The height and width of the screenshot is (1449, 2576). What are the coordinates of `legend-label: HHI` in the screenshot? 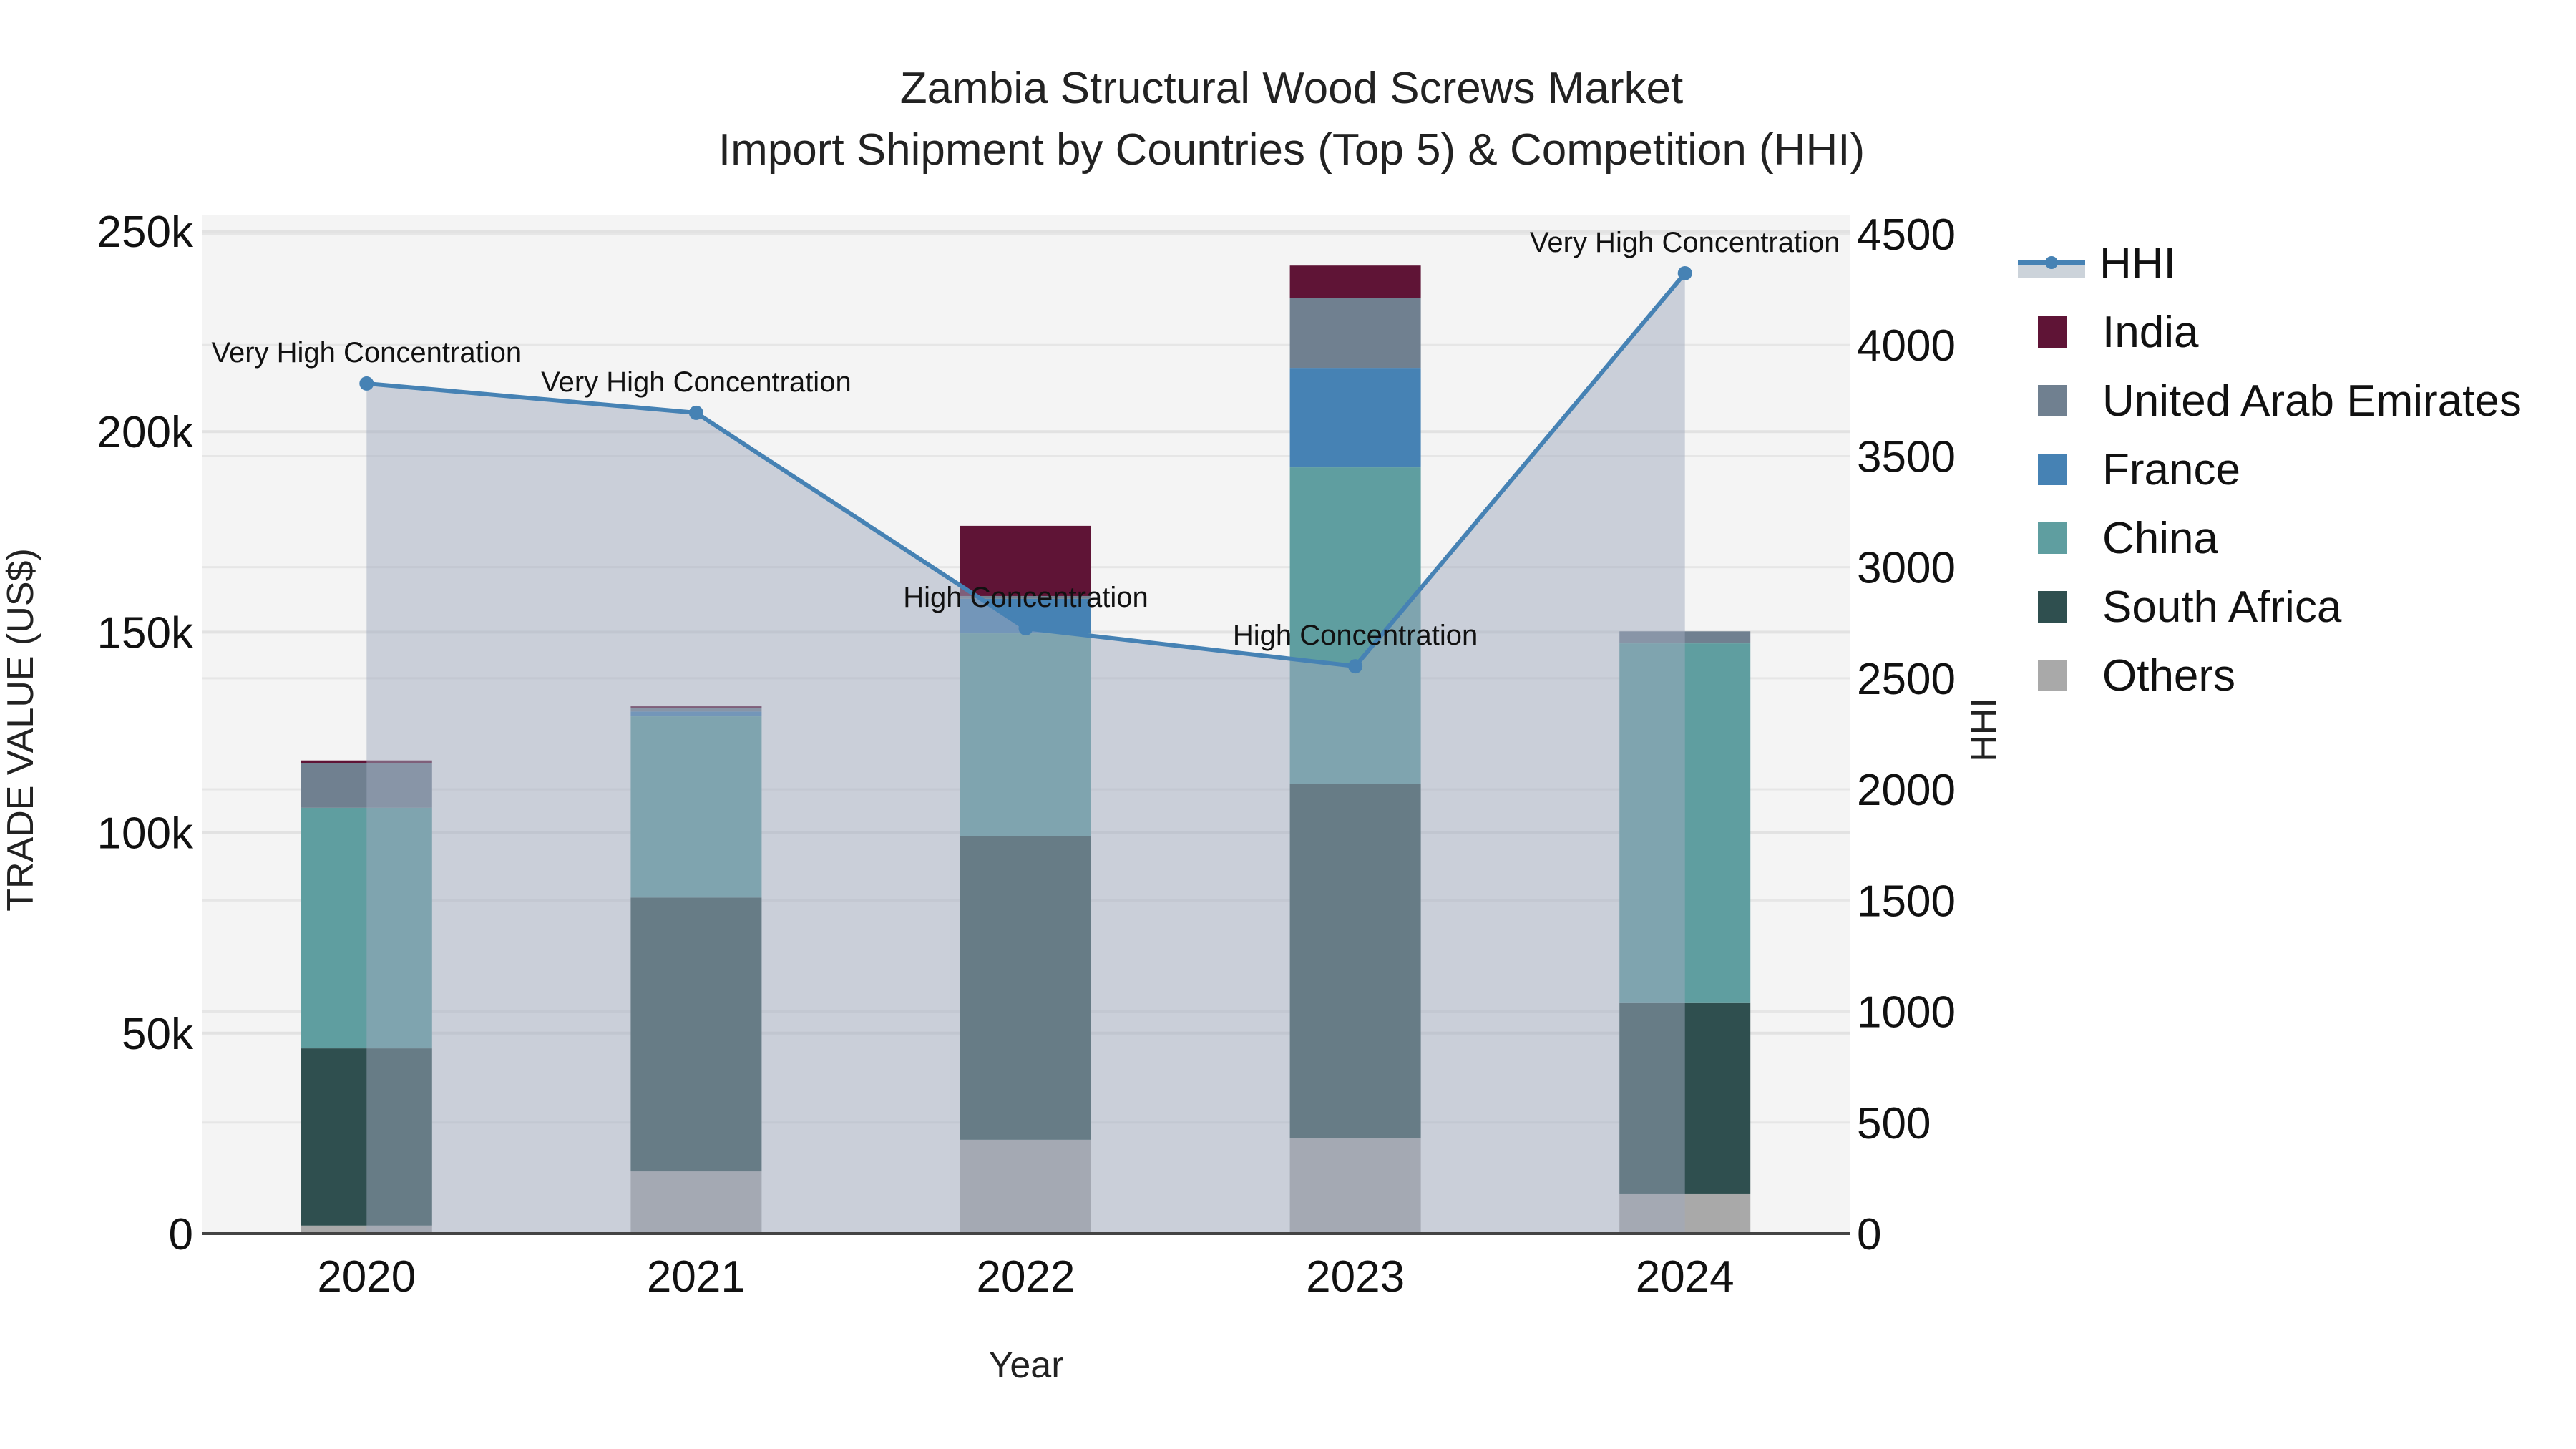 It's located at (2137, 263).